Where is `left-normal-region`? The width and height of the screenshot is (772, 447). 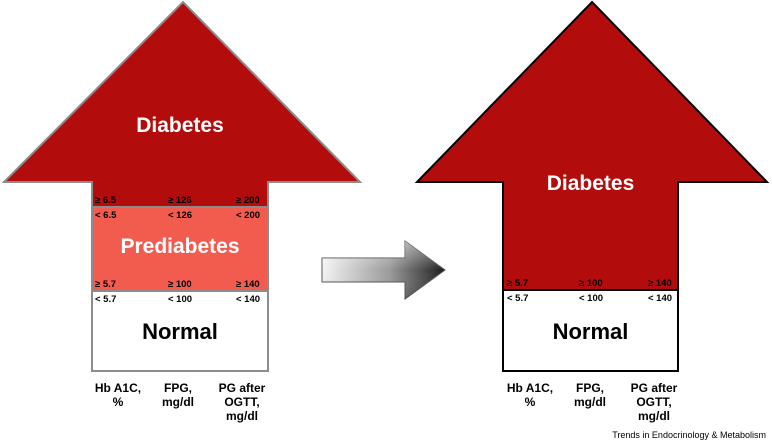 left-normal-region is located at coordinates (180, 331).